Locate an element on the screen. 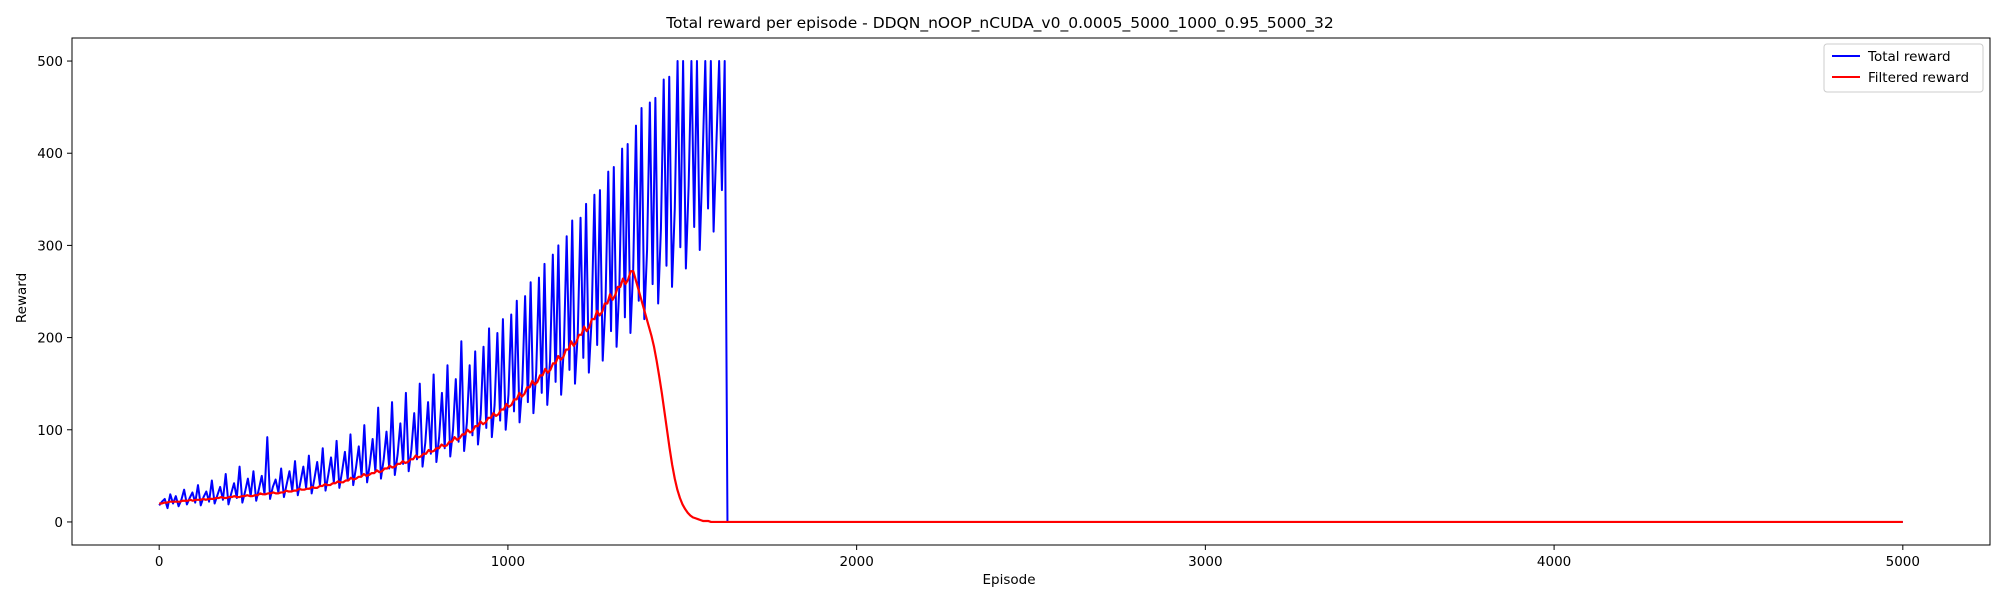 This screenshot has height=600, width=2000. x-tick-label: 2000 is located at coordinates (856, 562).